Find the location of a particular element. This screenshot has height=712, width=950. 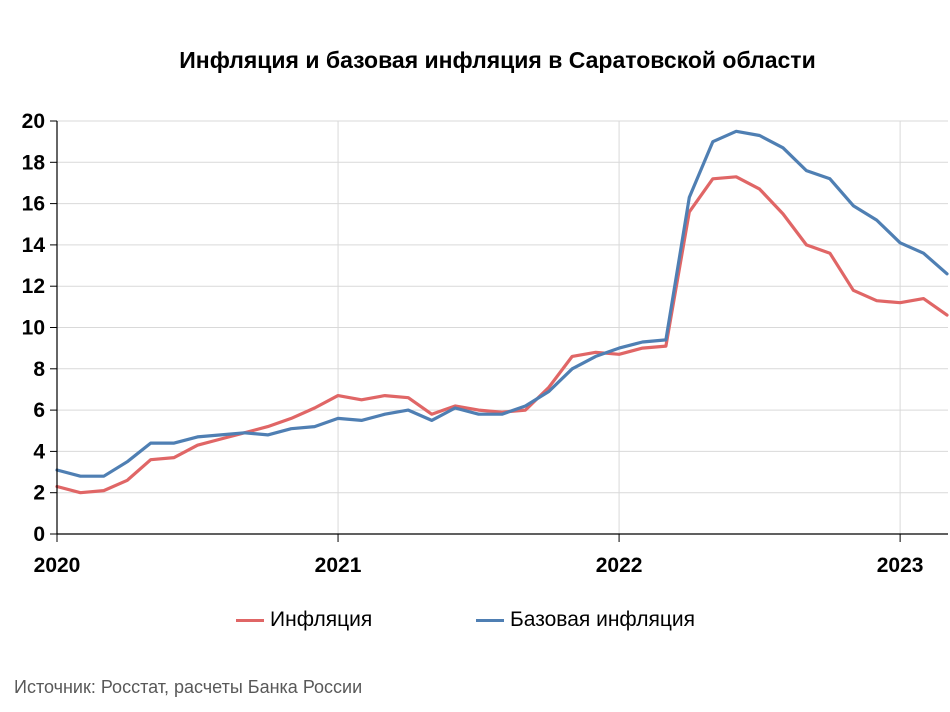

y-tick-label-12: 12 is located at coordinates (33, 286).